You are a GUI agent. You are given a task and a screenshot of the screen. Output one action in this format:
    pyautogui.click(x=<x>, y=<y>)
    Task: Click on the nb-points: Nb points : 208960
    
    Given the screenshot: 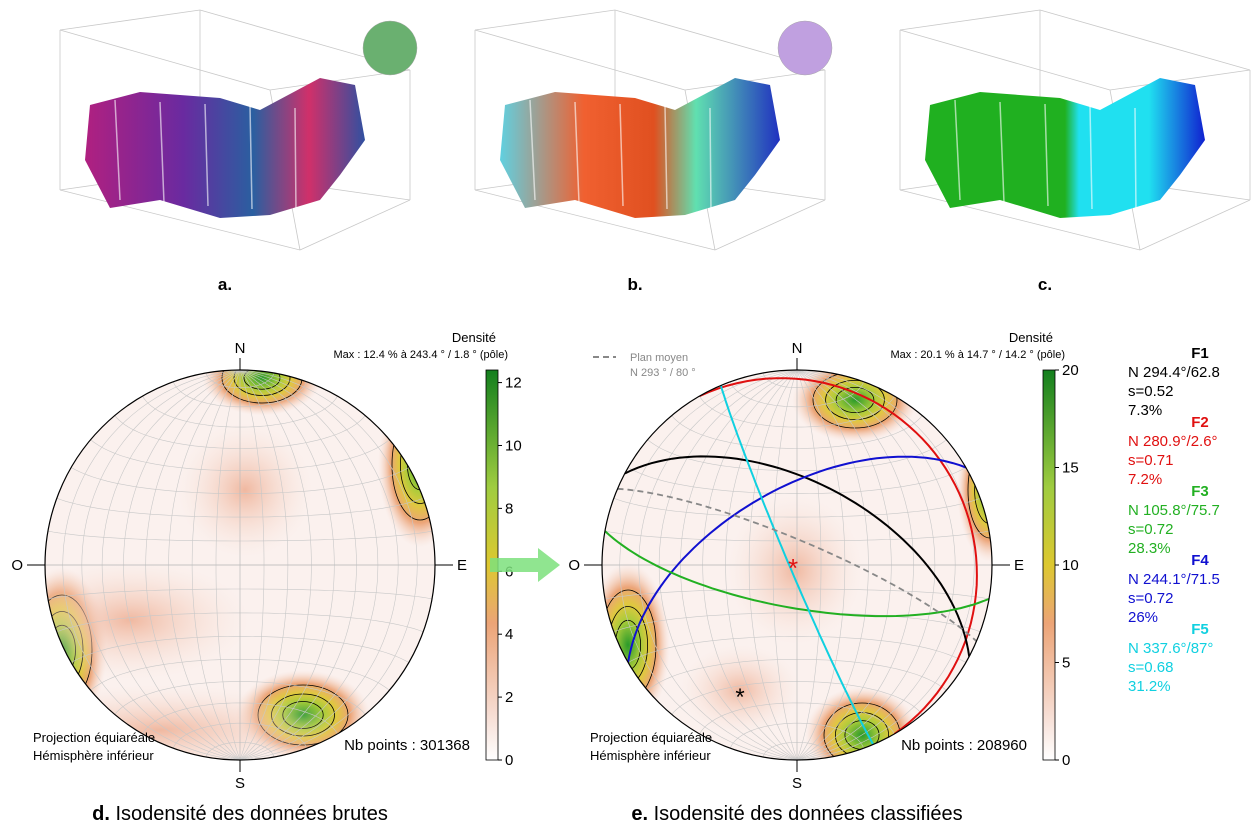 What is the action you would take?
    pyautogui.click(x=964, y=745)
    